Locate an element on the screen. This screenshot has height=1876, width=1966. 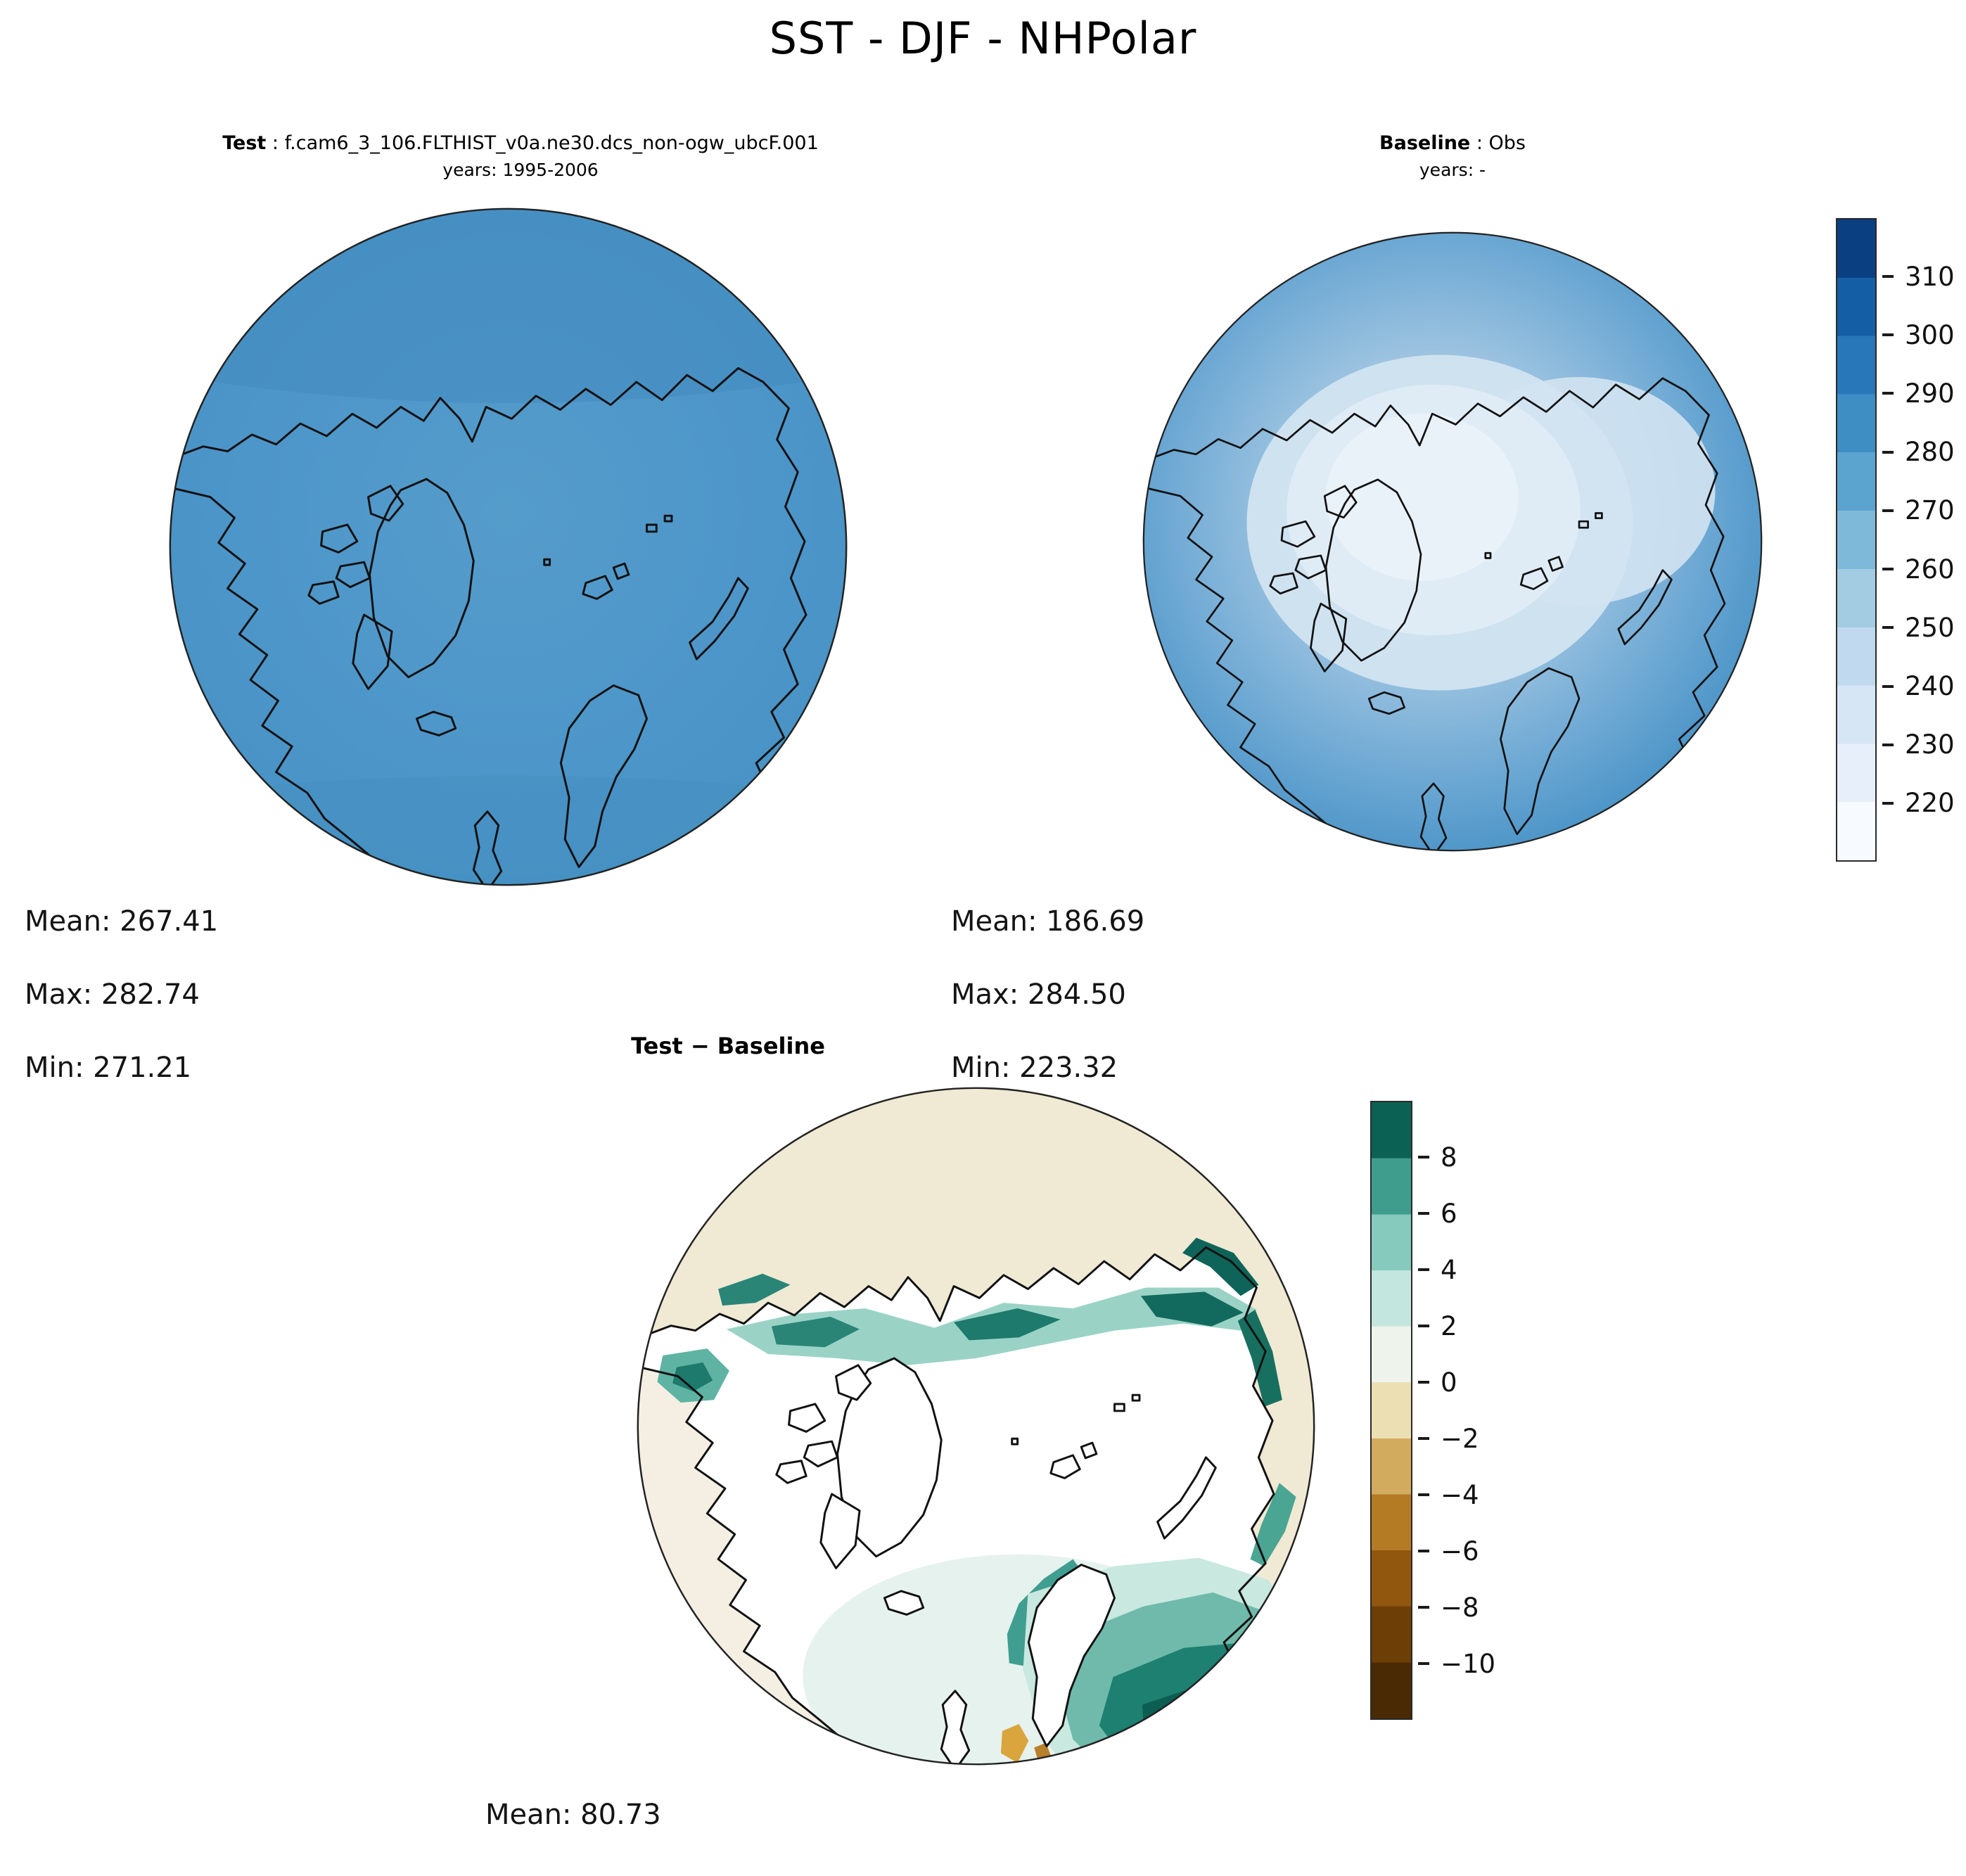
diff-max: Max: 48.03 is located at coordinates (573, 1873).